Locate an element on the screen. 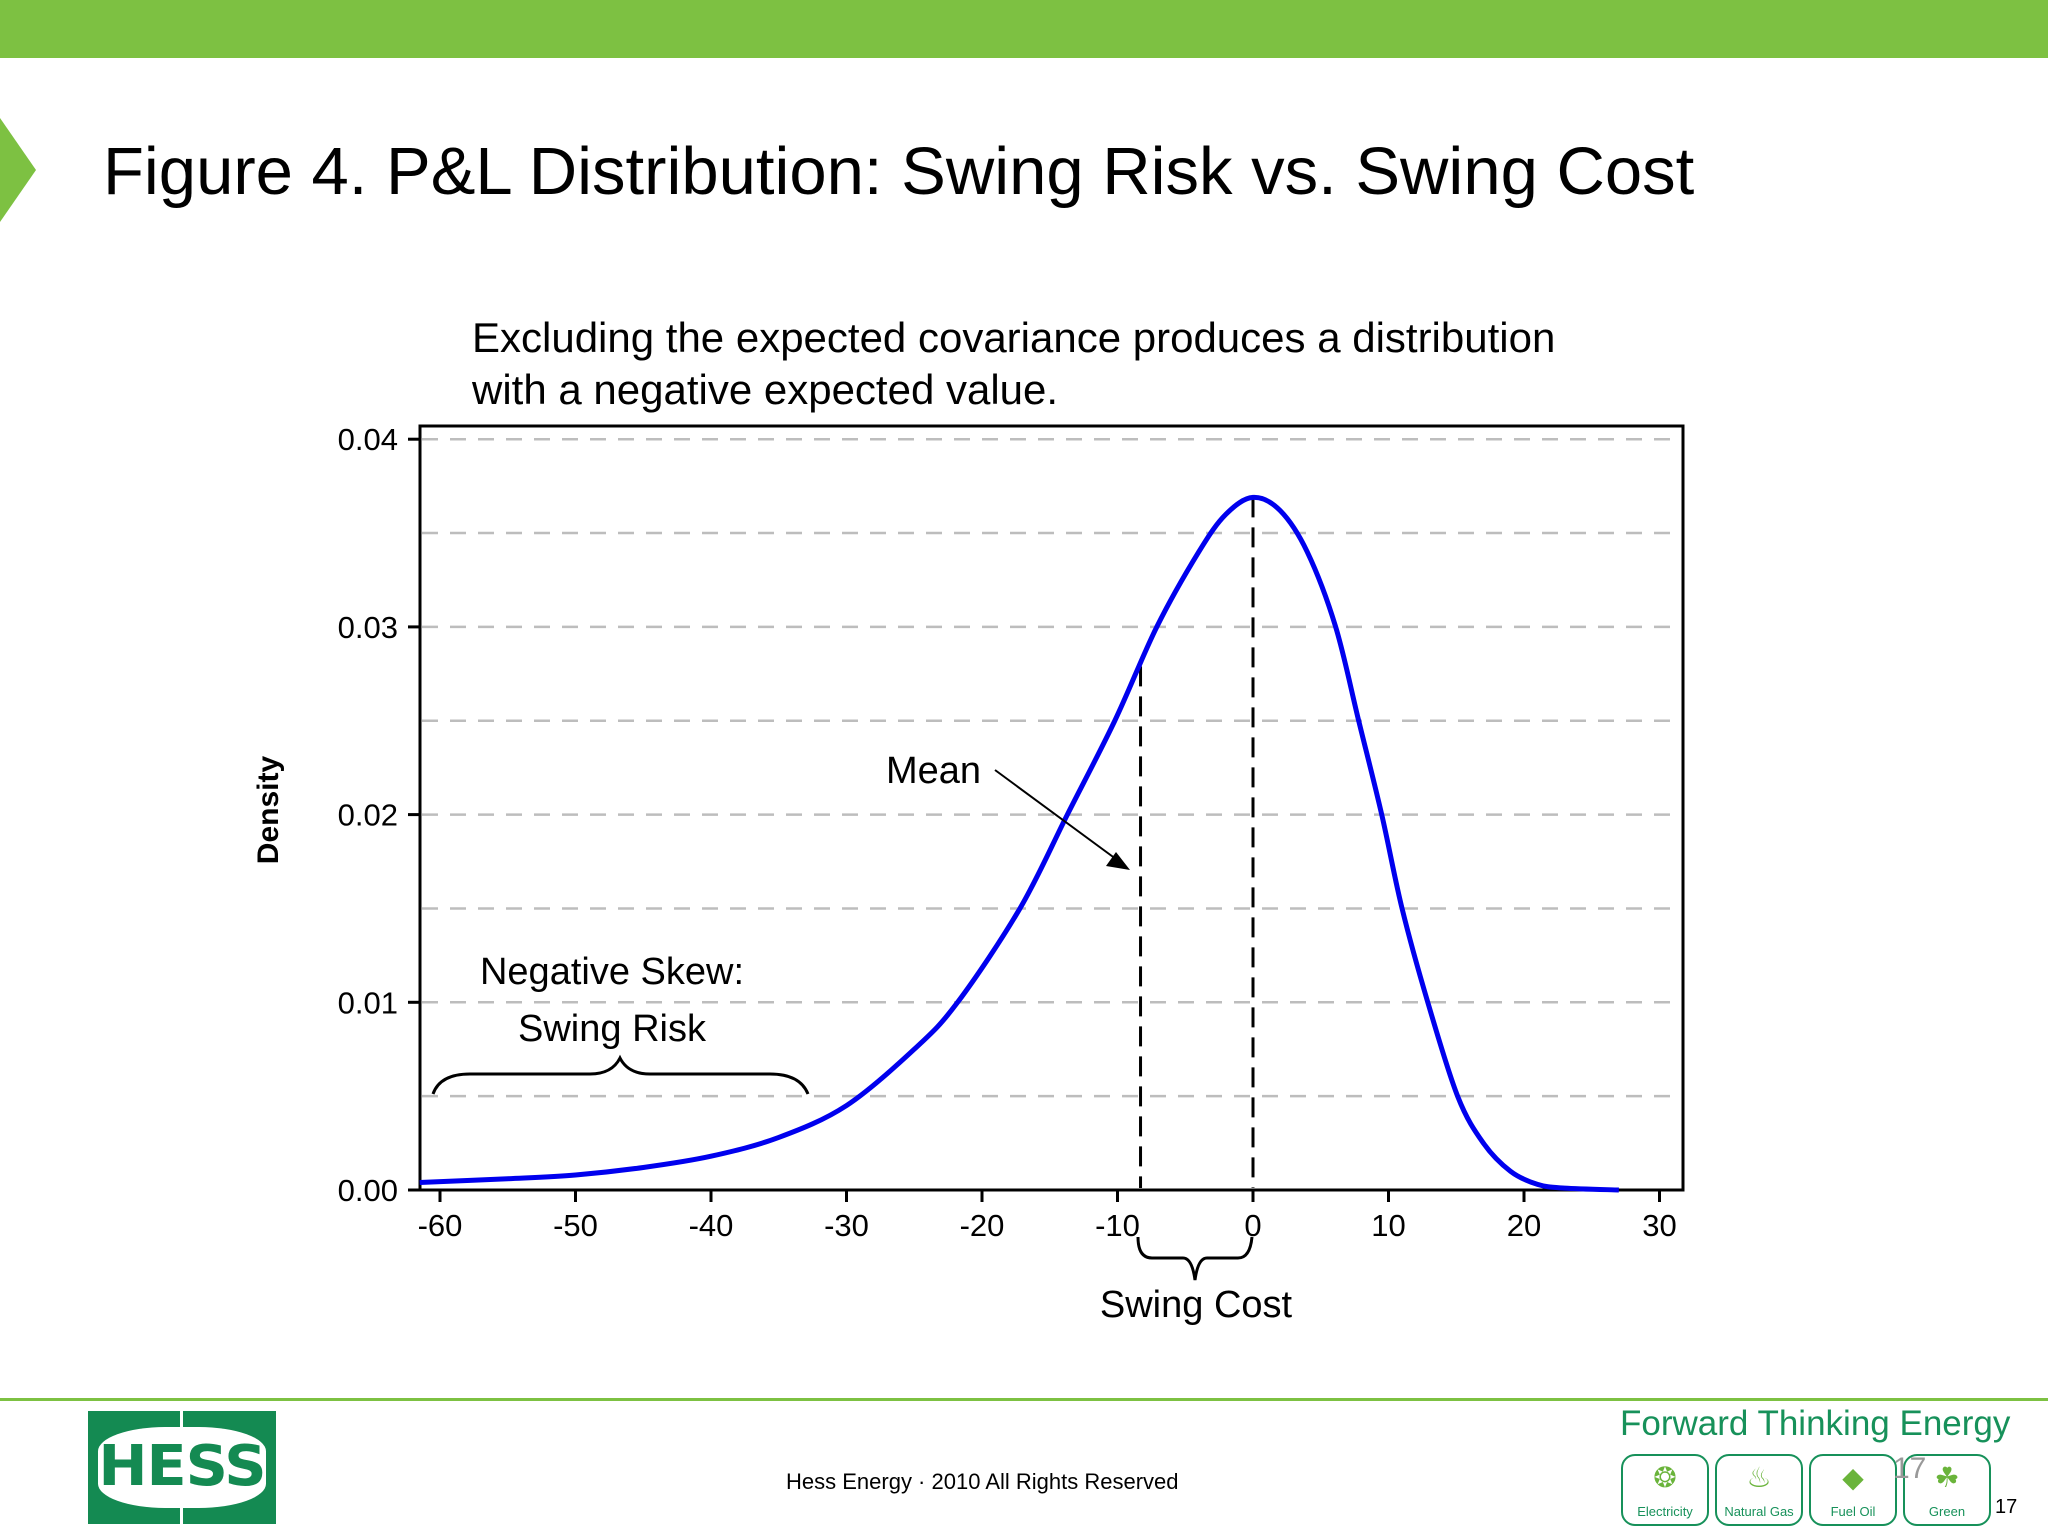 Image resolution: width=2048 pixels, height=1536 pixels. y-tick-label: 0.03 is located at coordinates (368, 627).